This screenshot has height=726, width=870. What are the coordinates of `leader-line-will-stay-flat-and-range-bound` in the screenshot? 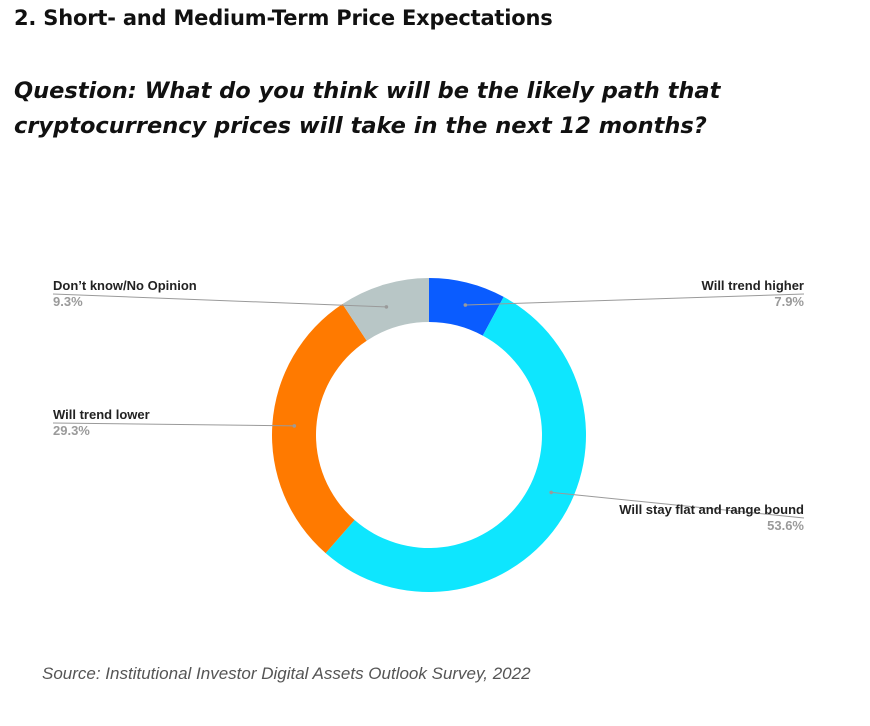 It's located at (678, 505).